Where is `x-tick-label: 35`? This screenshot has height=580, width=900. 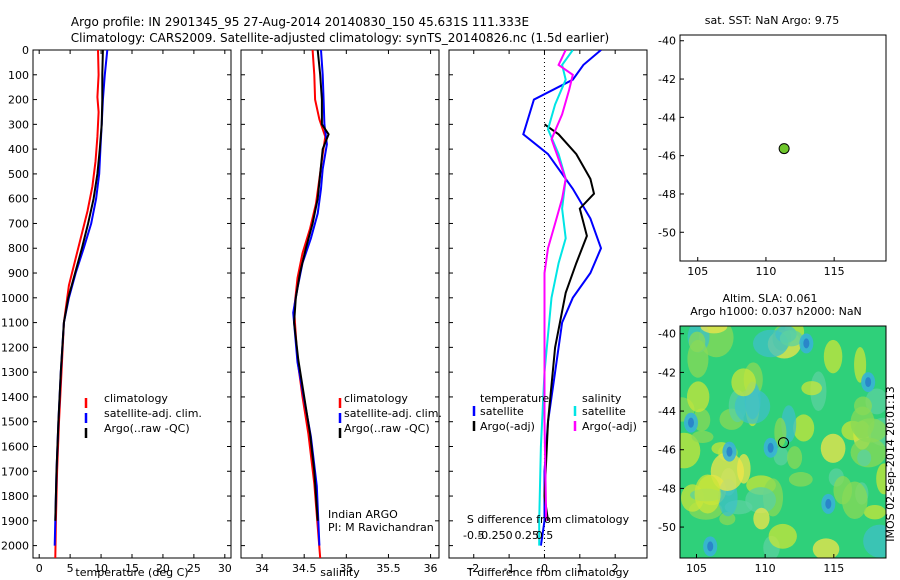
x-tick-label: 35 is located at coordinates (346, 568).